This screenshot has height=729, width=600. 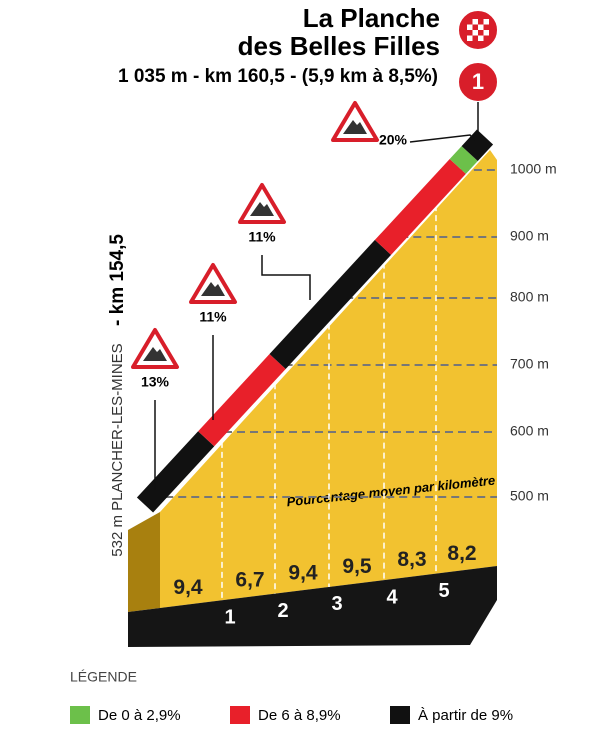 I want to click on title-line: des Belles Filles, so click(x=339, y=46).